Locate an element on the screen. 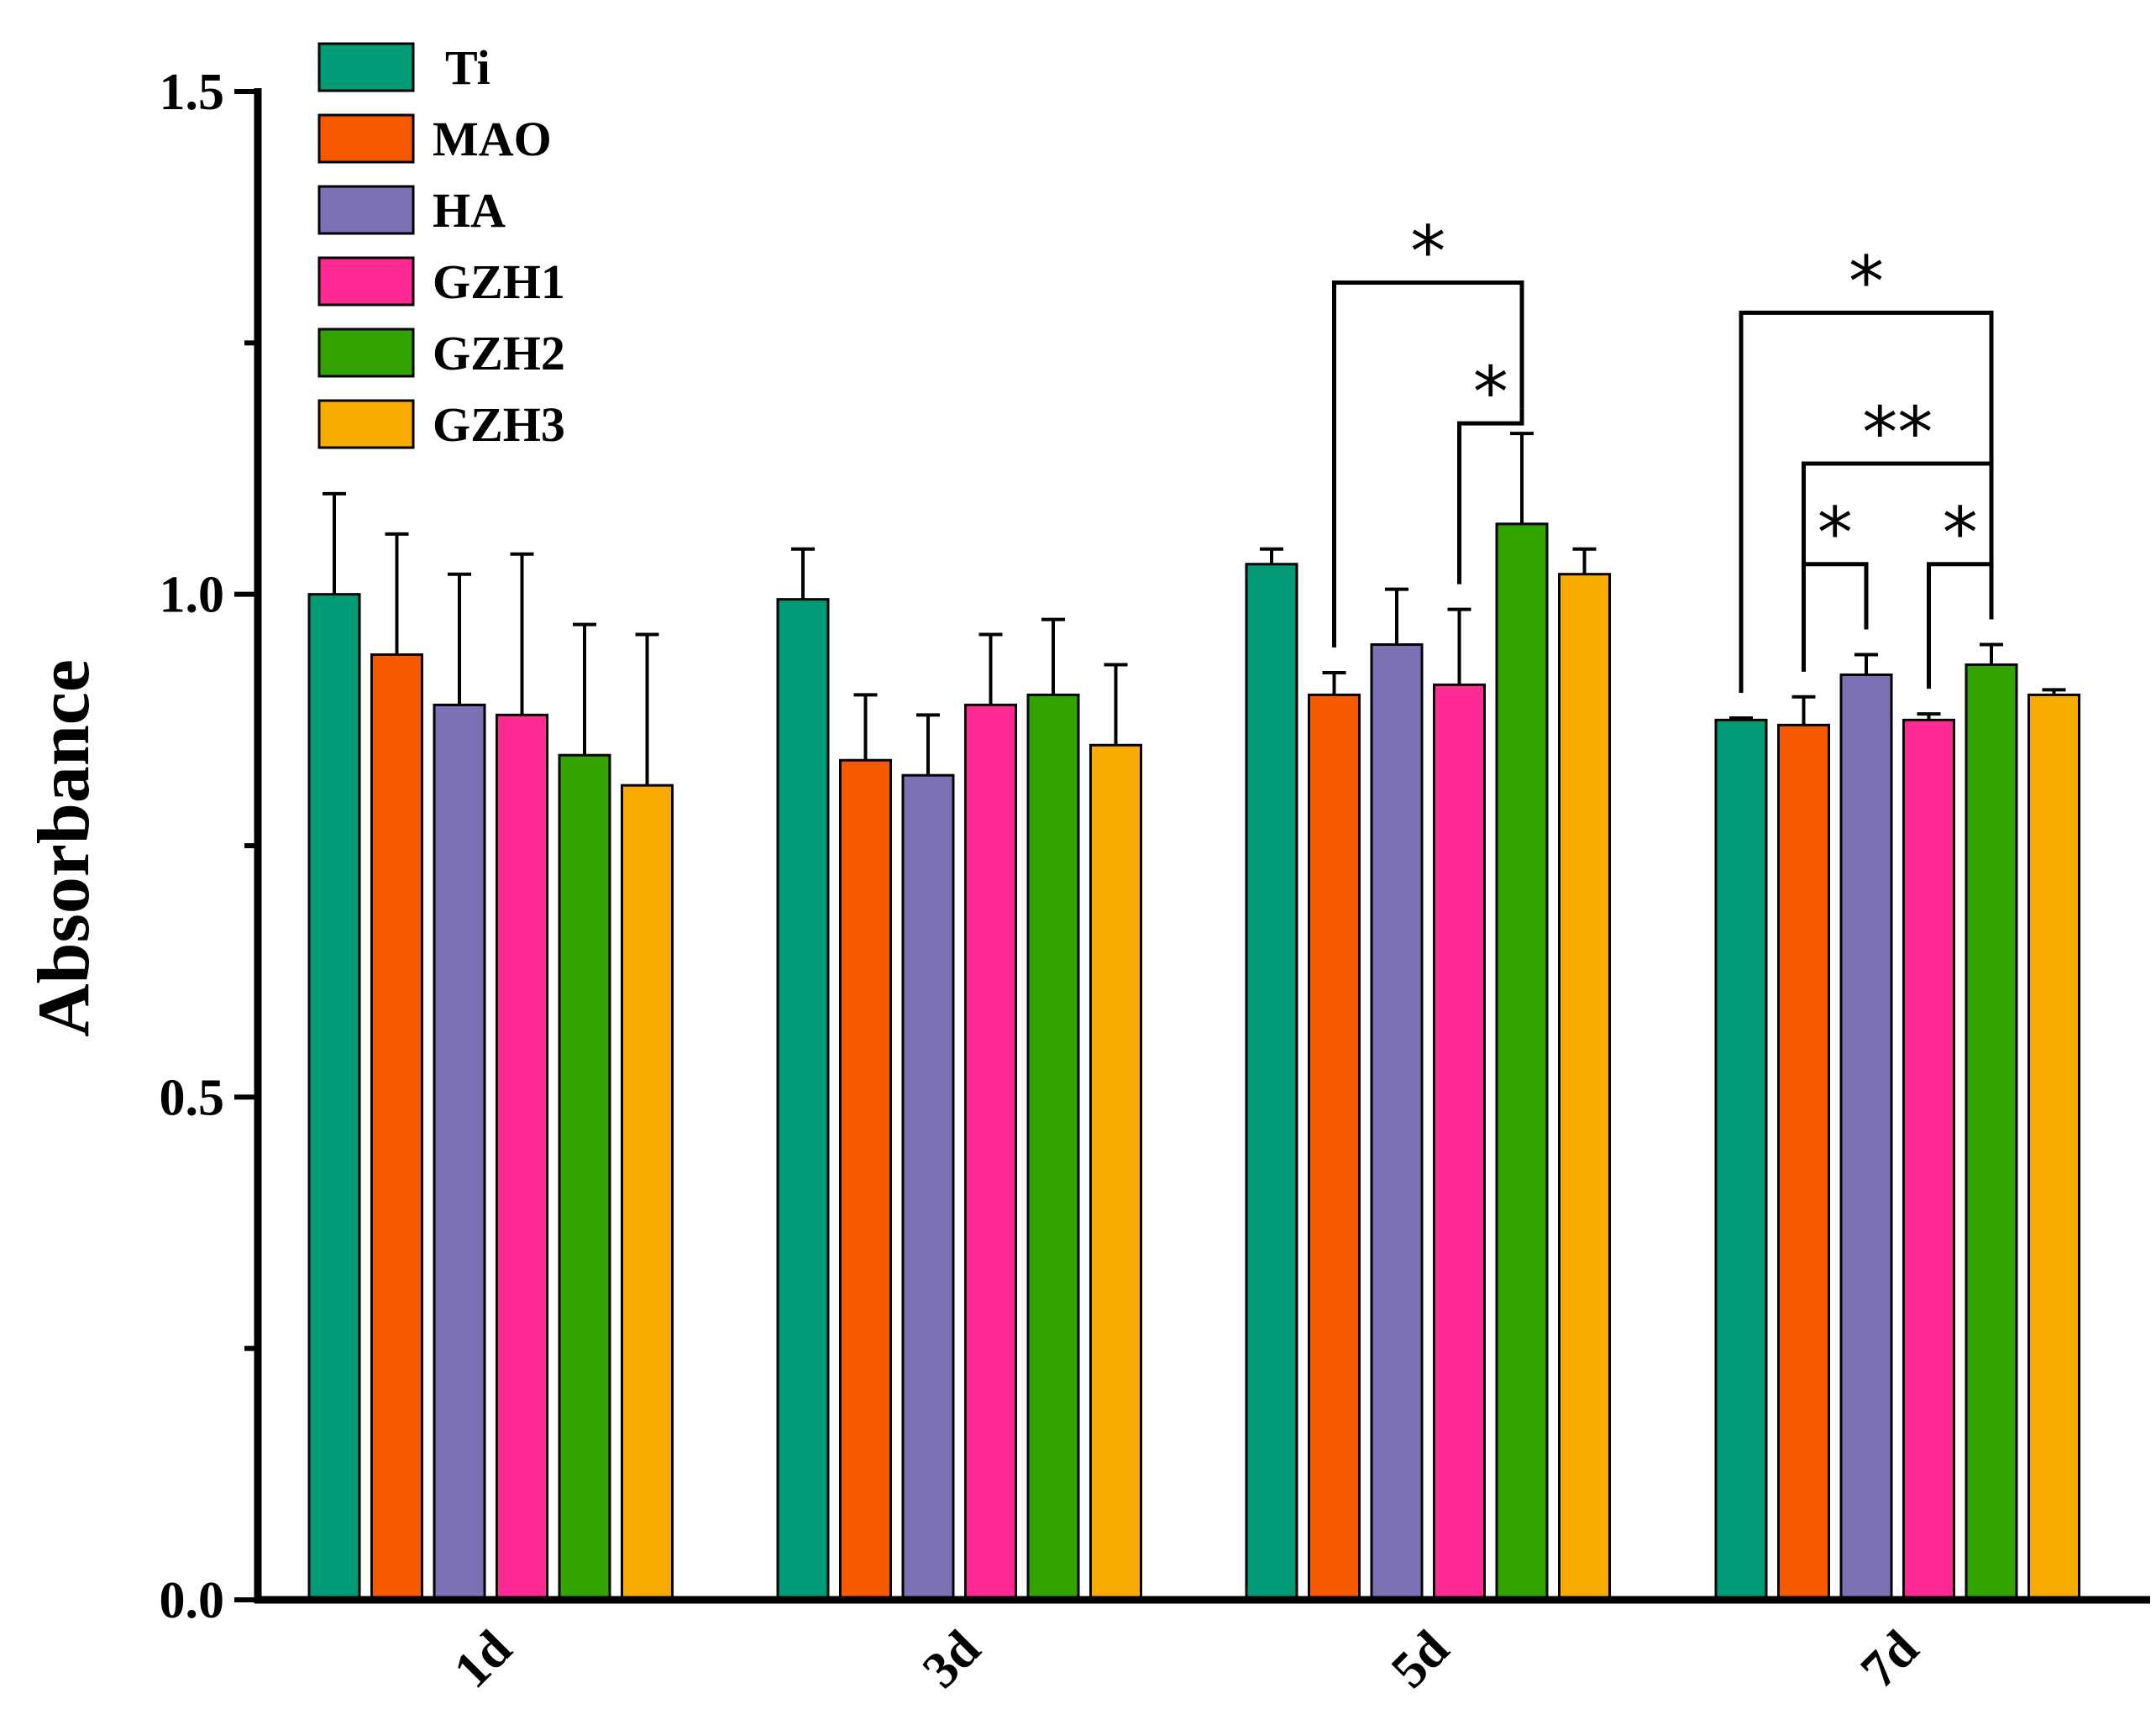  bar-gzh3-7d is located at coordinates (2053, 1147).